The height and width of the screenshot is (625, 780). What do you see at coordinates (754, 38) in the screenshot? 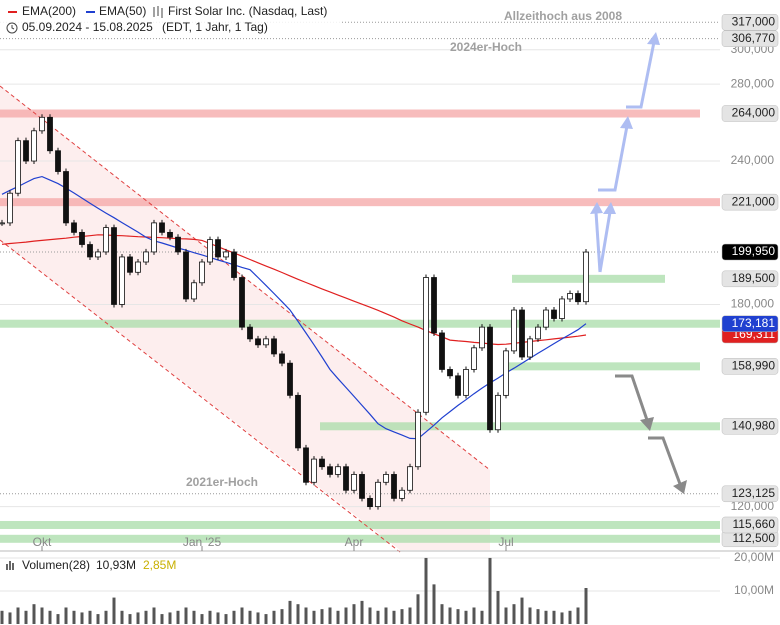
I see `level-tag-label: 306,770` at bounding box center [754, 38].